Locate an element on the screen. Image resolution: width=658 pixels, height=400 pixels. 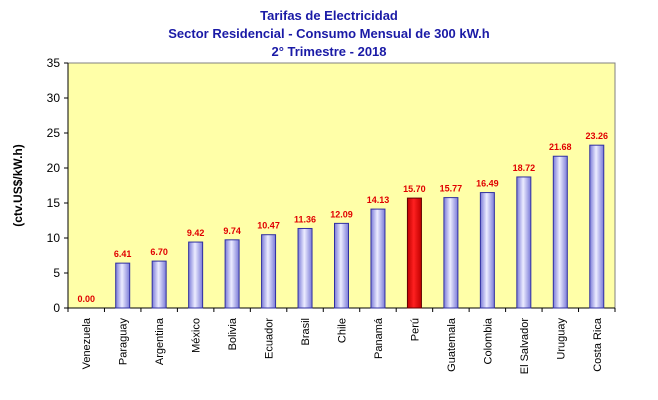
x-tick-label: Bolivia is located at coordinates (233, 333).